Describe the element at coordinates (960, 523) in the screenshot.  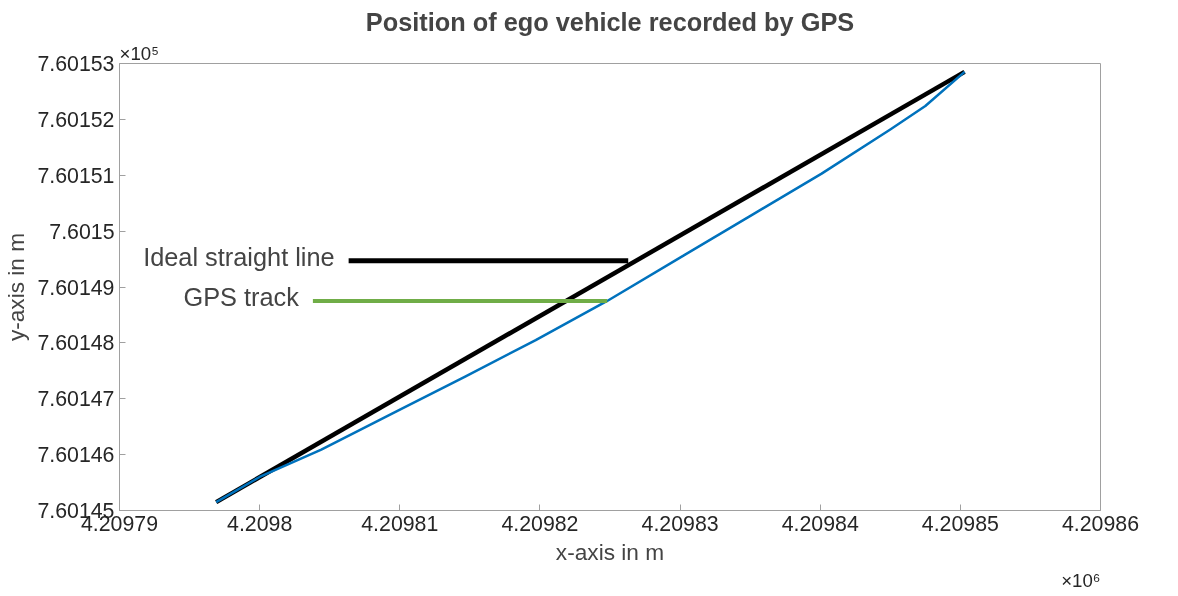
I see `x-tick-label: 4.20985` at that location.